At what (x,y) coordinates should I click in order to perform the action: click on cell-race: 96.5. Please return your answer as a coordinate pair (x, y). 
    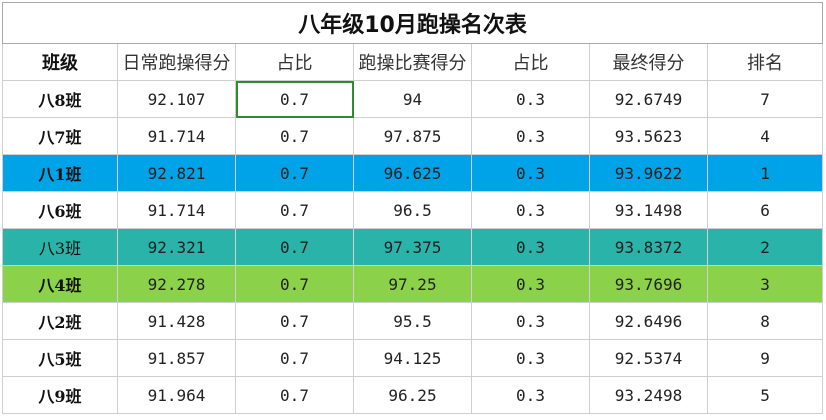
    Looking at the image, I should click on (412, 210).